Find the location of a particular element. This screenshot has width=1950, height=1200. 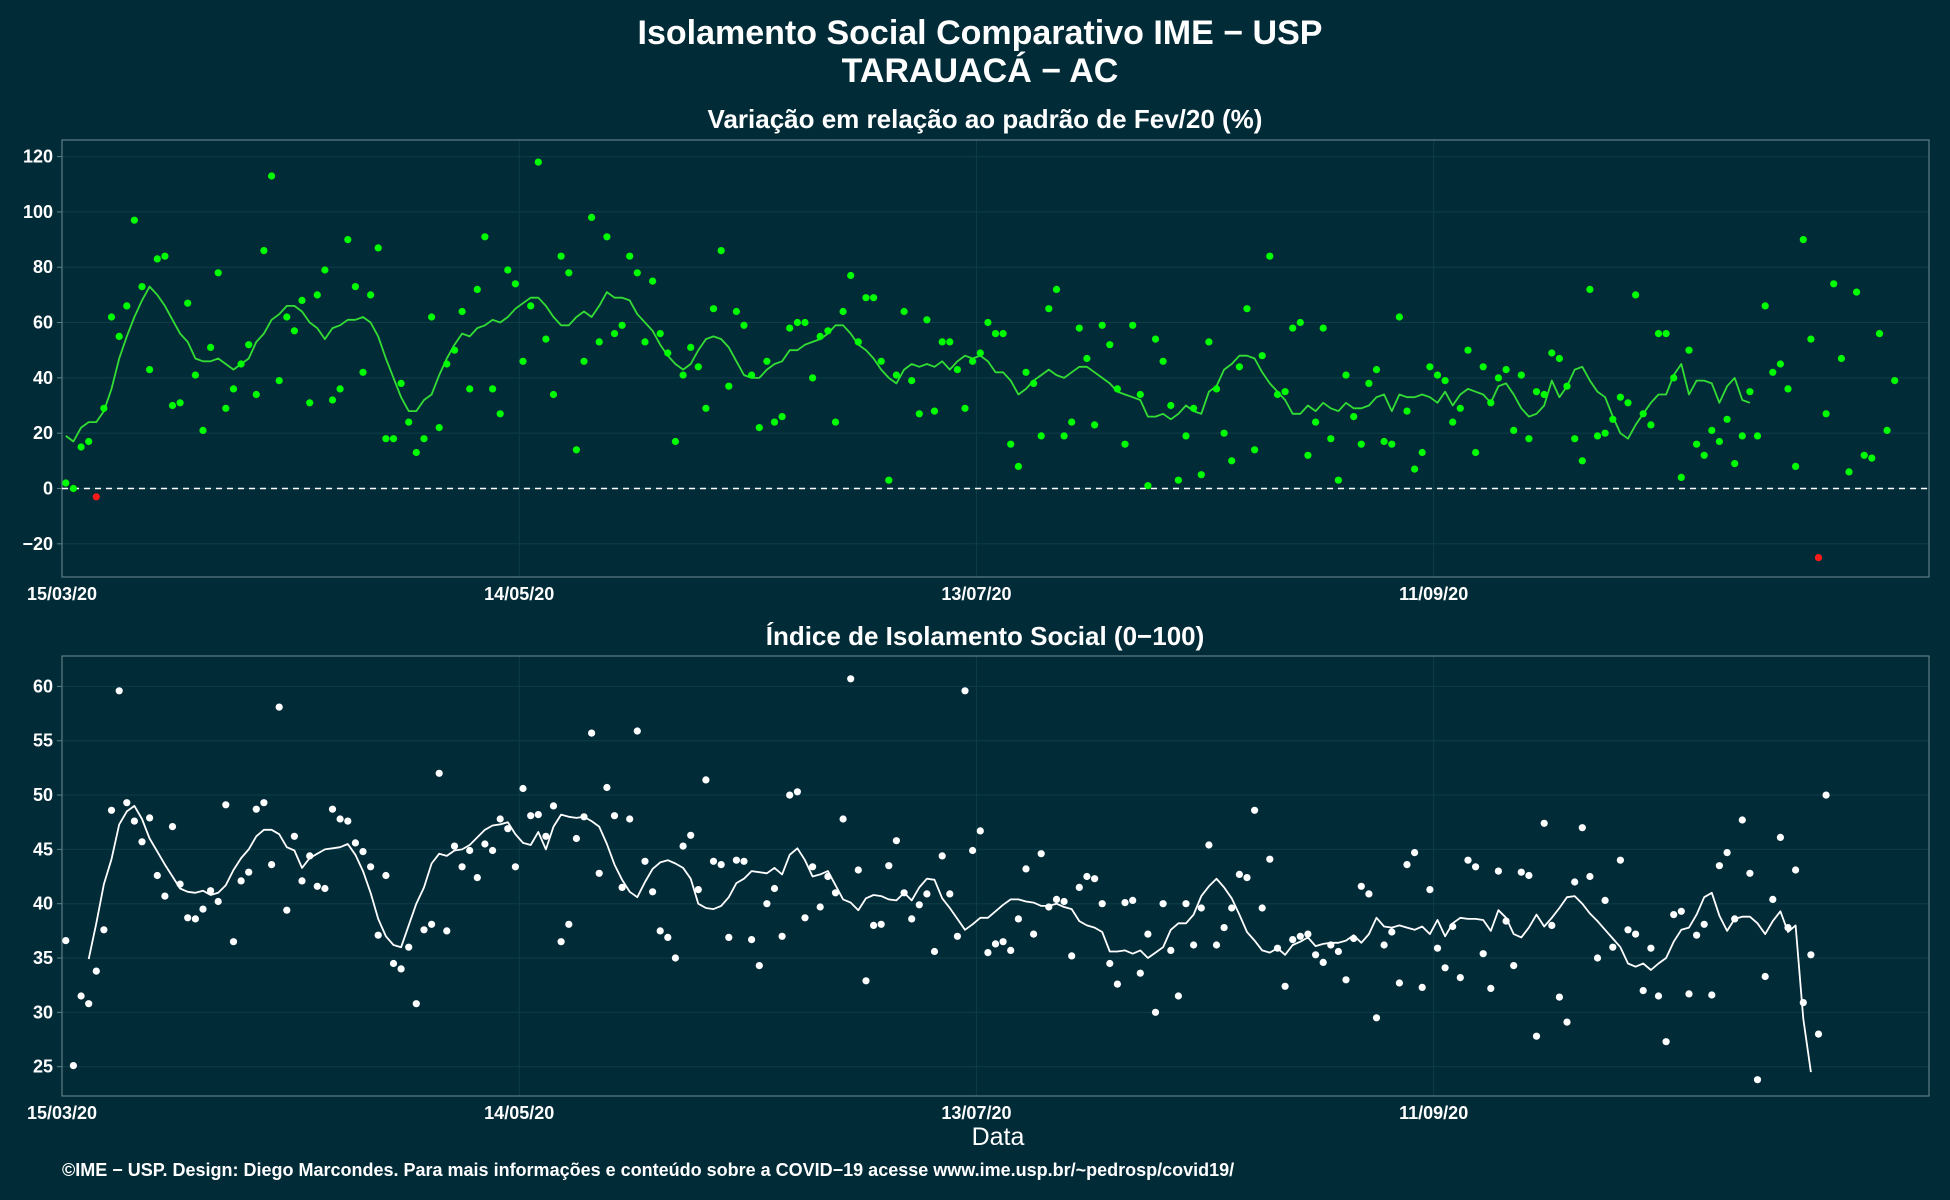

x-tick-label: 15/03/20 is located at coordinates (62, 1113).